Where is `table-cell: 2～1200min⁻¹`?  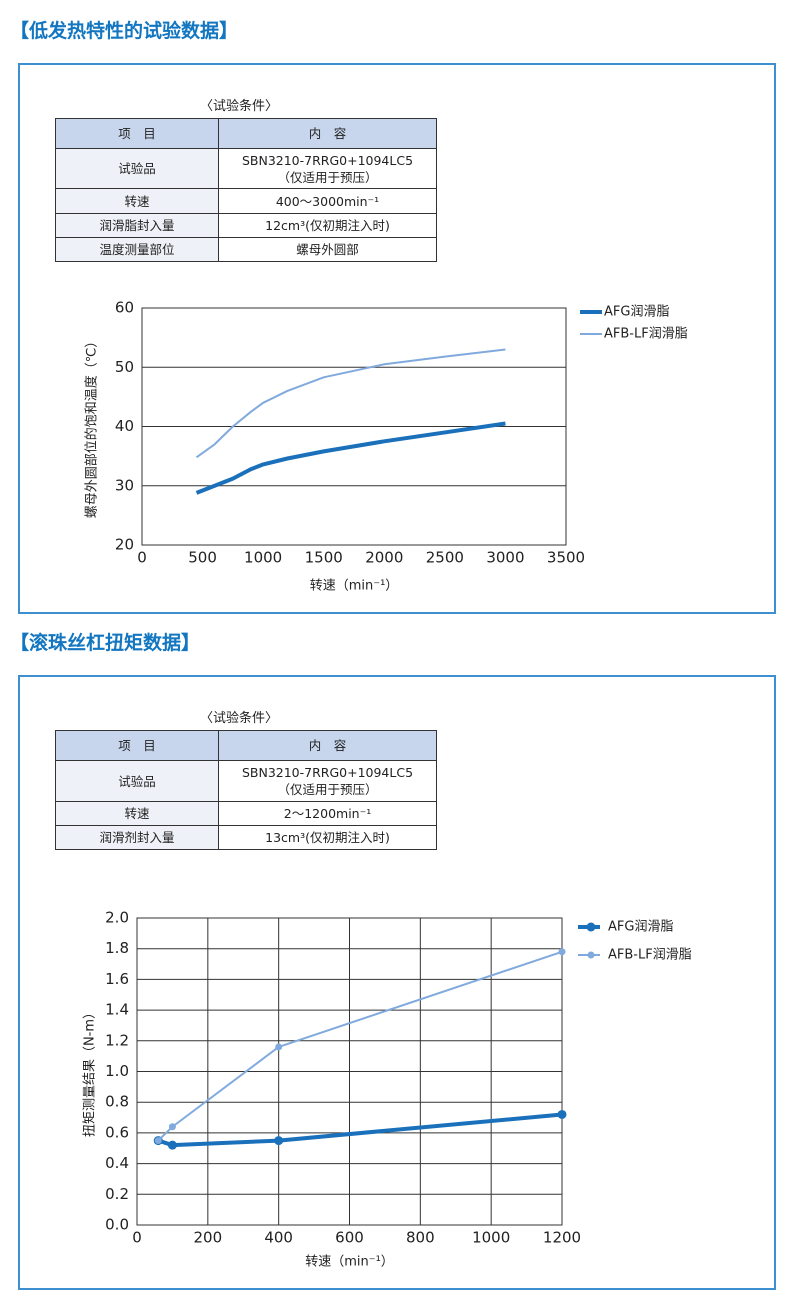 table-cell: 2～1200min⁻¹ is located at coordinates (327, 813).